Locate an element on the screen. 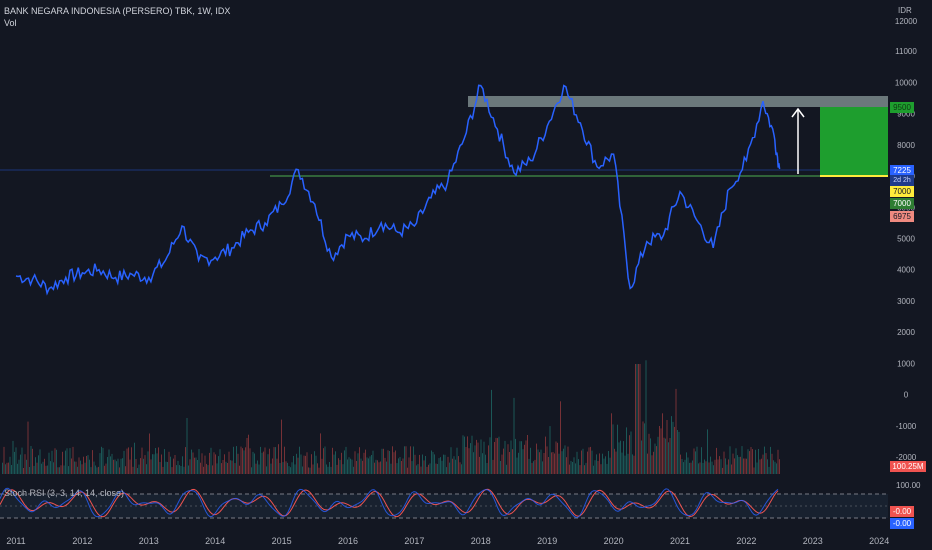 The image size is (932, 550). target-box is located at coordinates (854, 141).